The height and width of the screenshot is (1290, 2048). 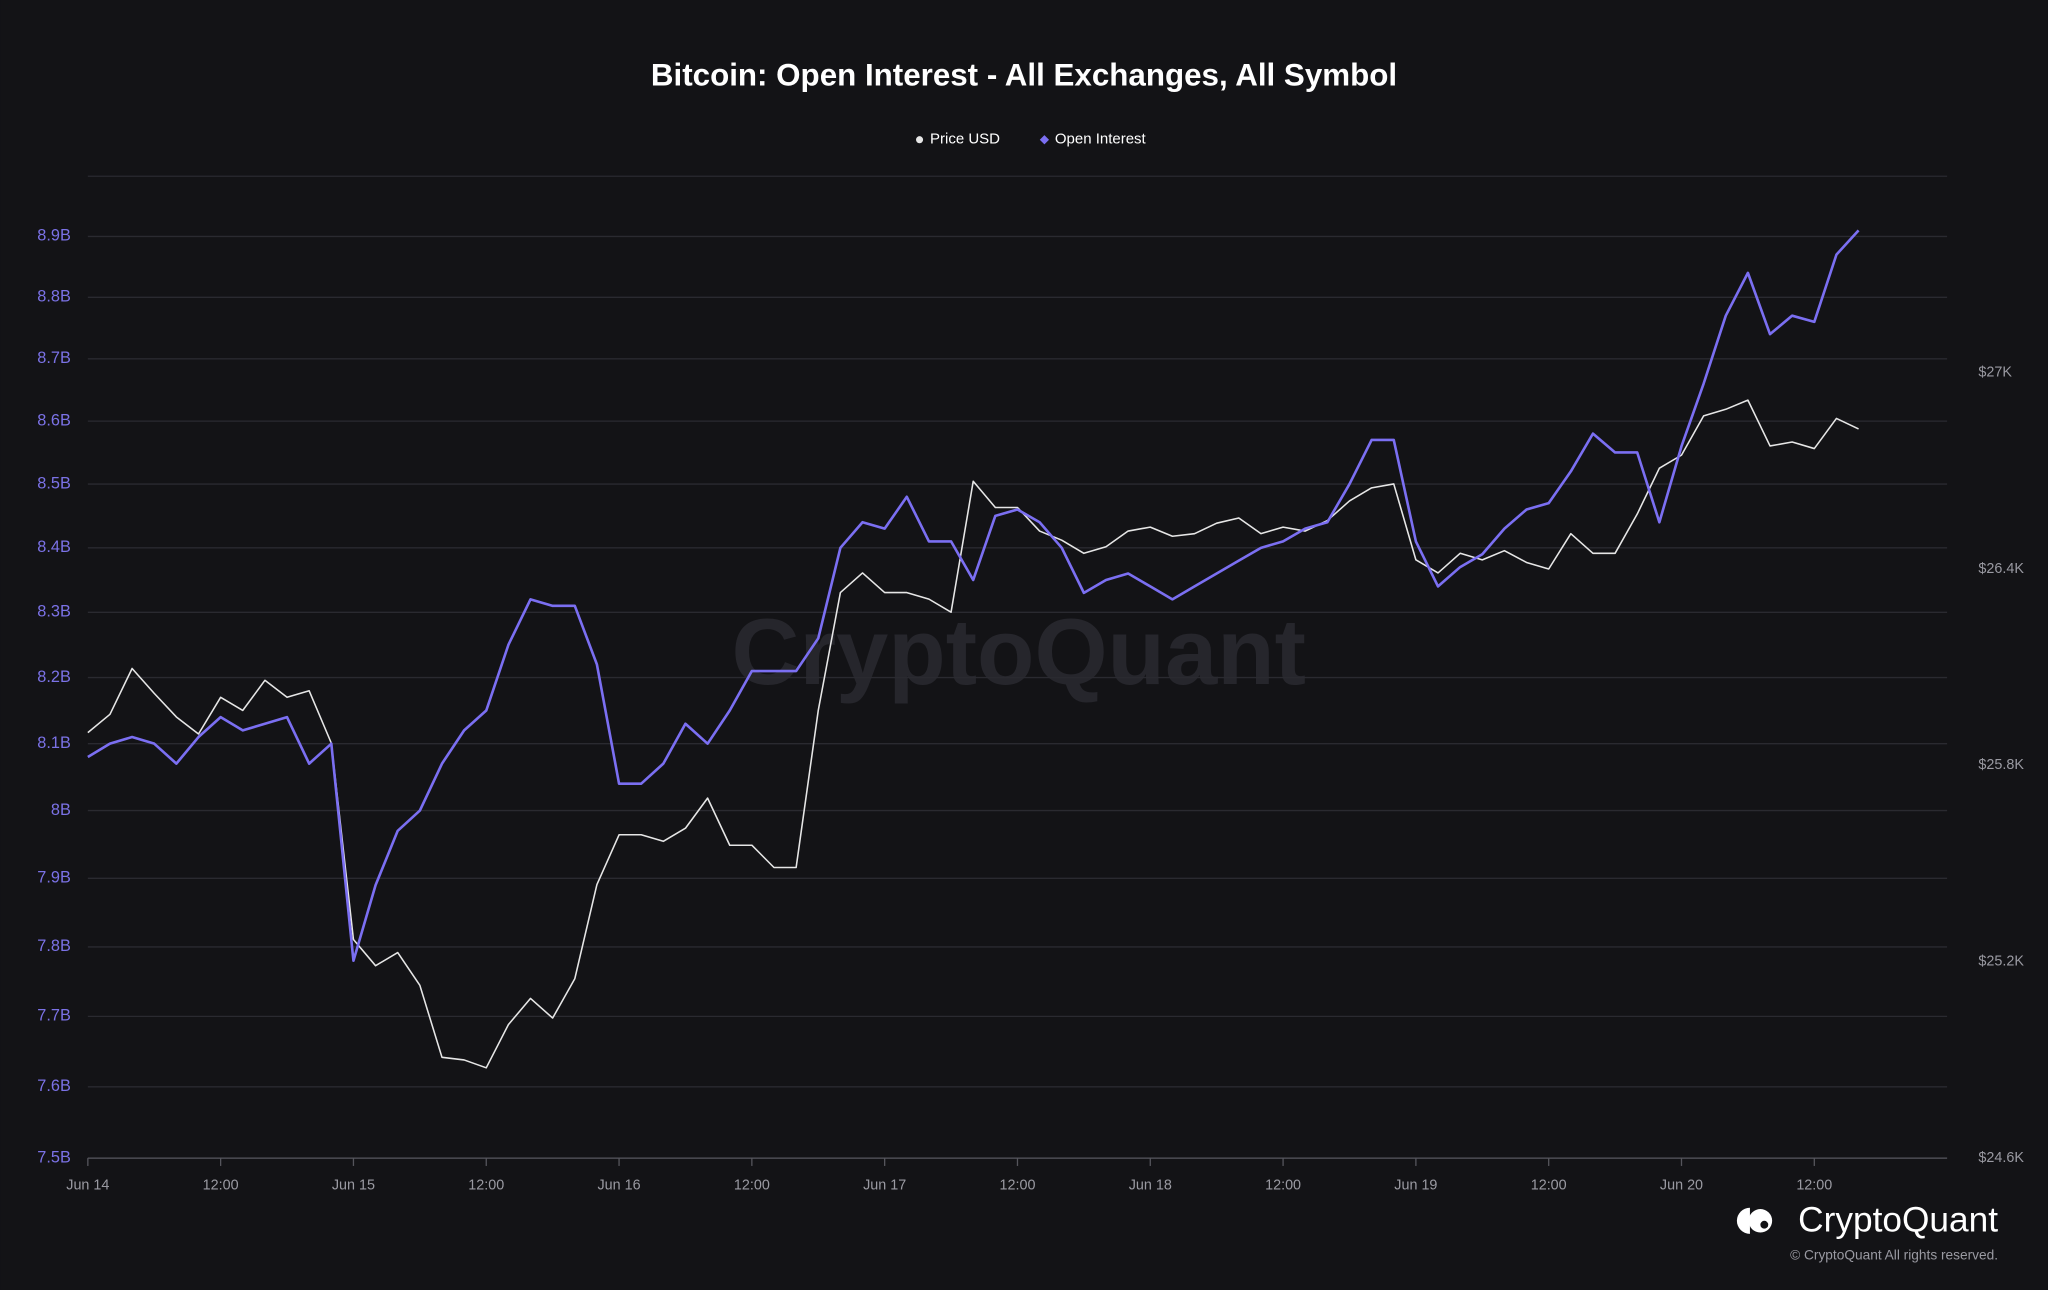 I want to click on x-tick-label: Jun 16, so click(x=618, y=1185).